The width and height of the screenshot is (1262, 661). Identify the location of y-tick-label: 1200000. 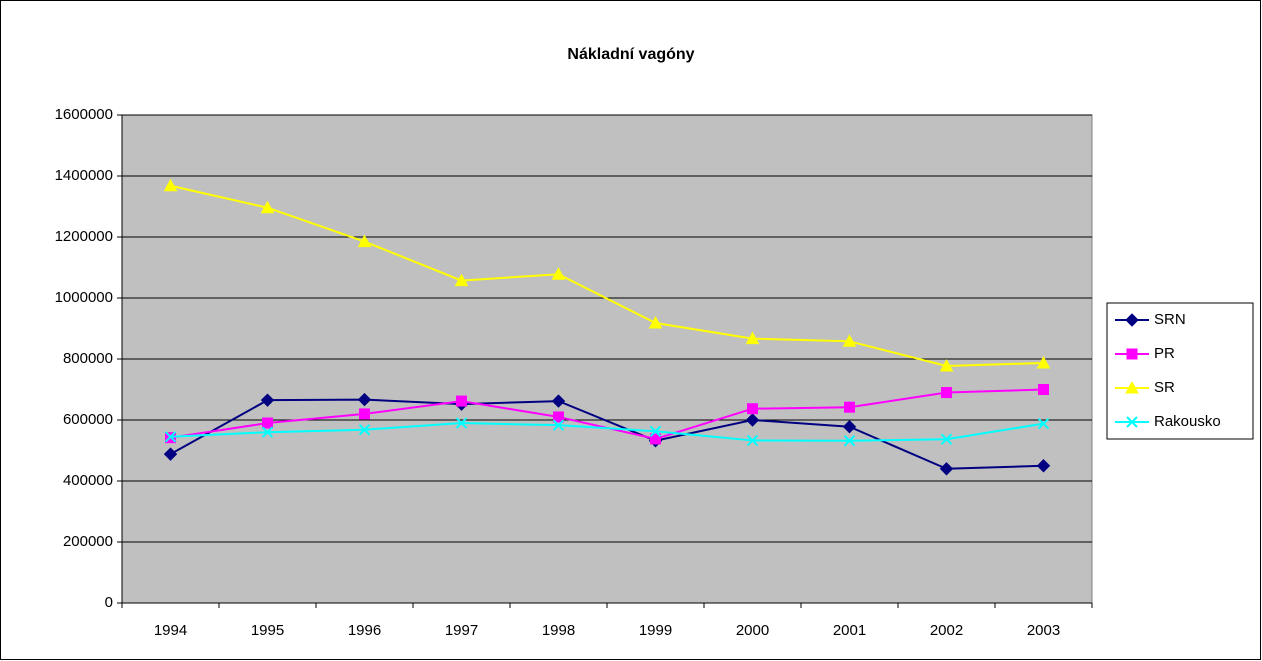
(84, 236).